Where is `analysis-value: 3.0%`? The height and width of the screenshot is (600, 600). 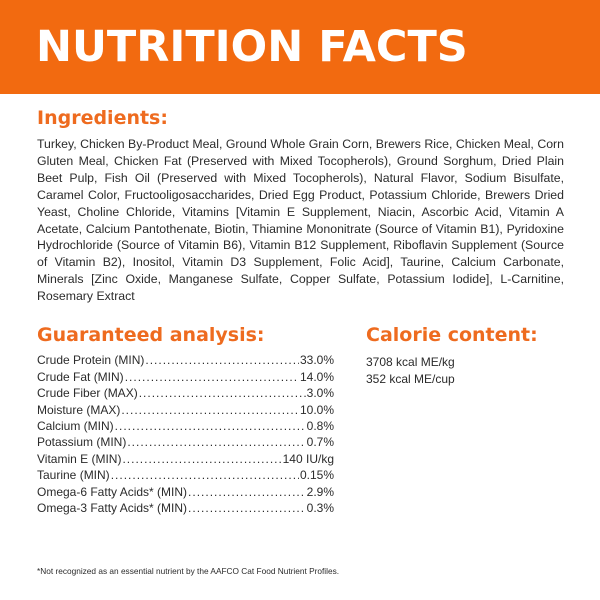
analysis-value: 3.0% is located at coordinates (320, 393).